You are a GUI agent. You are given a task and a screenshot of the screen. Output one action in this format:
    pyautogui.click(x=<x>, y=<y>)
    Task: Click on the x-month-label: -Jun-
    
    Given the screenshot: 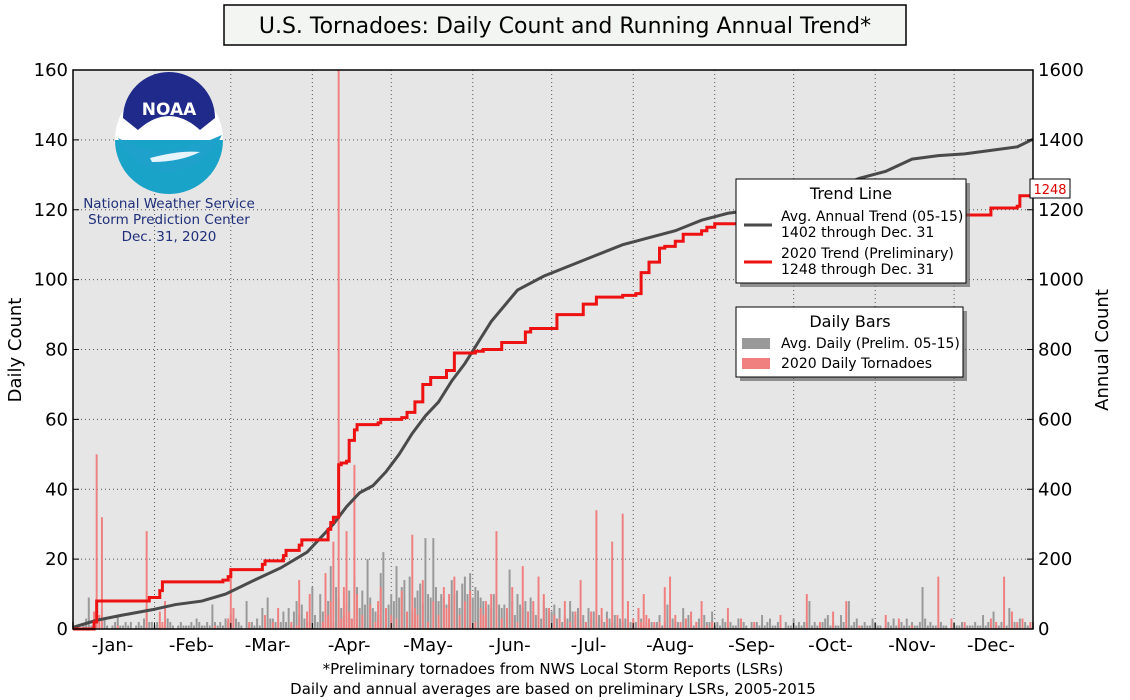 What is the action you would take?
    pyautogui.click(x=510, y=645)
    